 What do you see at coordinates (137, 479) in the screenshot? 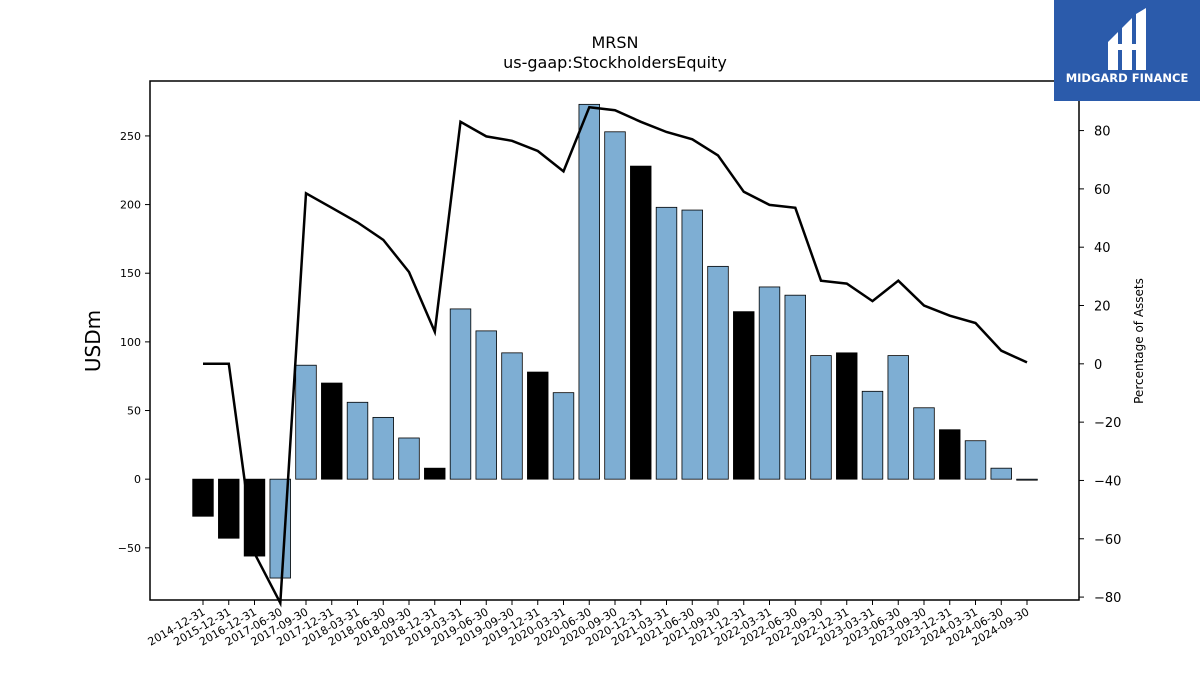
I see `y-tick-label: 0` at bounding box center [137, 479].